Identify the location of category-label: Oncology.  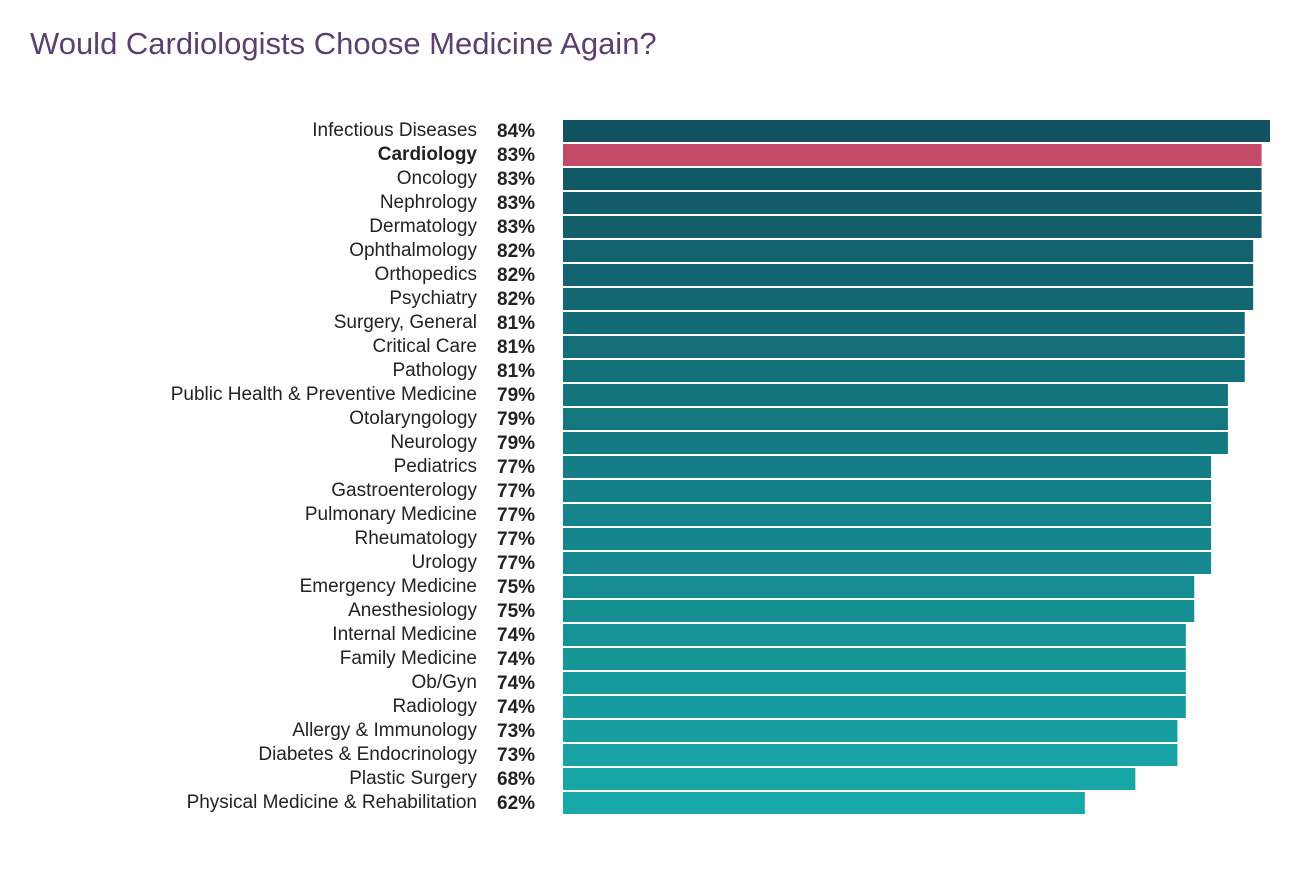
(437, 178).